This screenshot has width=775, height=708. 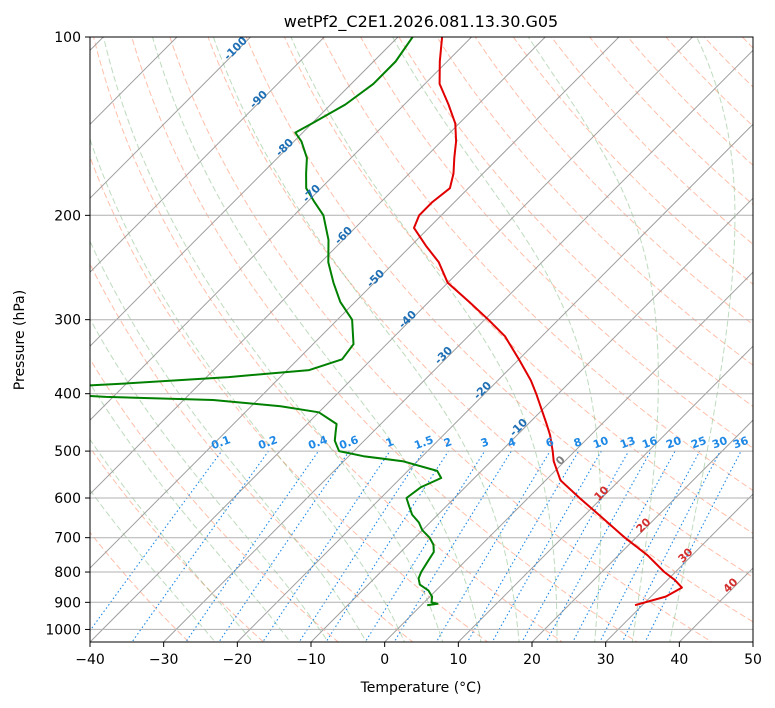 What do you see at coordinates (67, 452) in the screenshot?
I see `y-tick-label: 500` at bounding box center [67, 452].